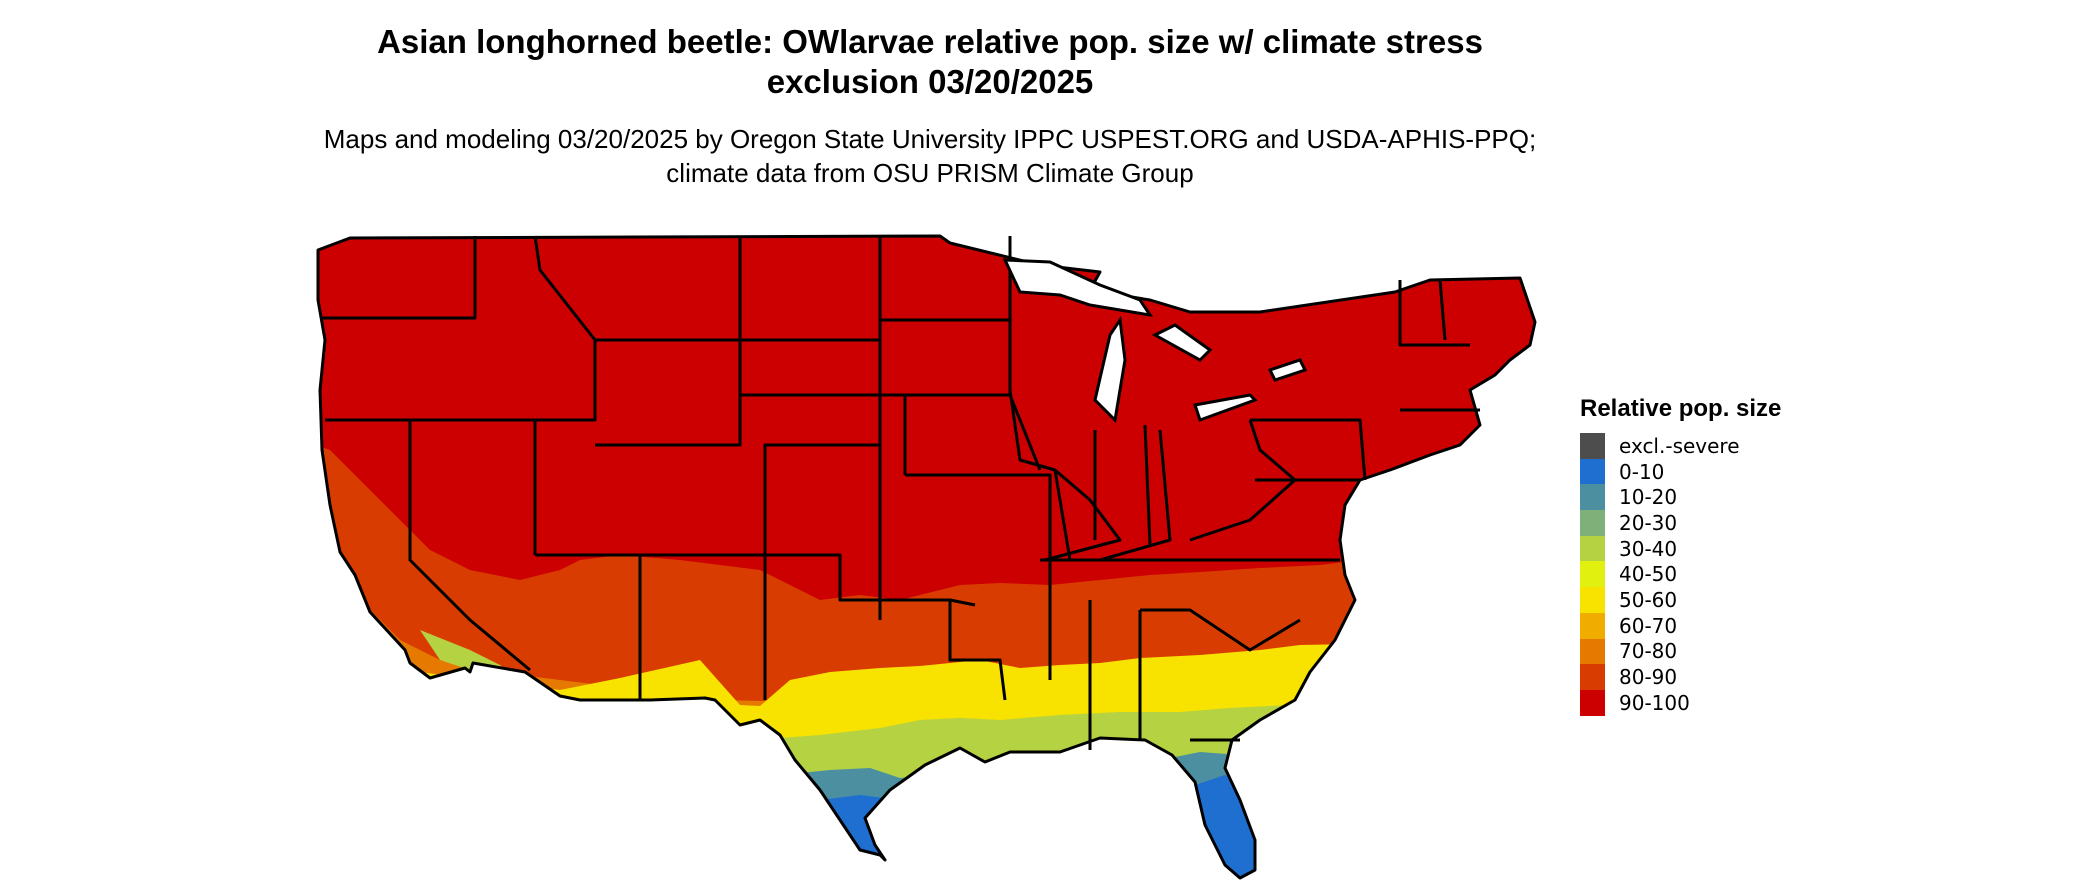  Describe the element at coordinates (1648, 677) in the screenshot. I see `legend-label: 80-90` at that location.